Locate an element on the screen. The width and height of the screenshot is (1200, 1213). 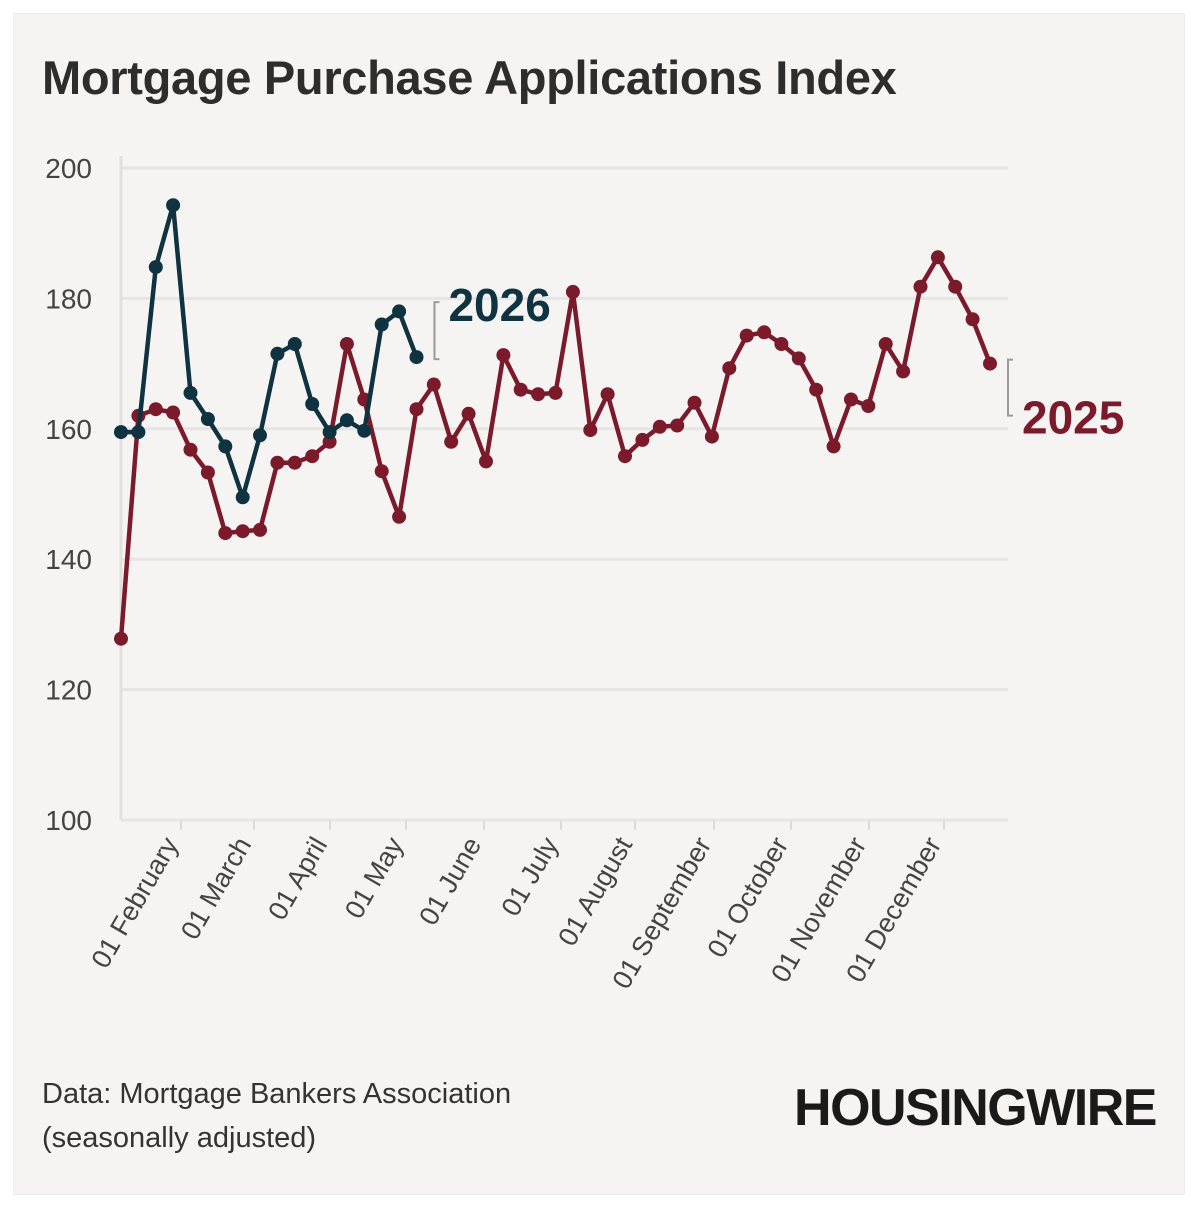
x-tick-label-2: 01 April is located at coordinates (297, 878).